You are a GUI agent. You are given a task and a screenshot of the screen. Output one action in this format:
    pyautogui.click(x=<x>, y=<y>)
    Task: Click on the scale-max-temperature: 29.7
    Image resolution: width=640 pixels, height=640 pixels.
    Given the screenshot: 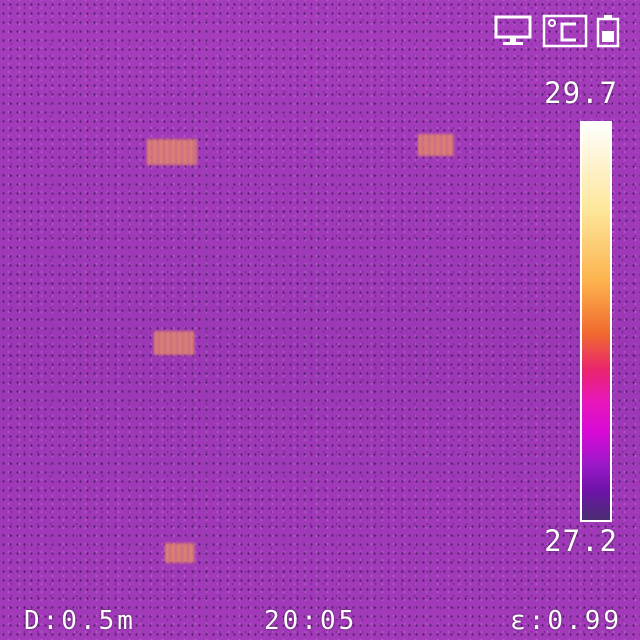 What is the action you would take?
    pyautogui.click(x=581, y=93)
    